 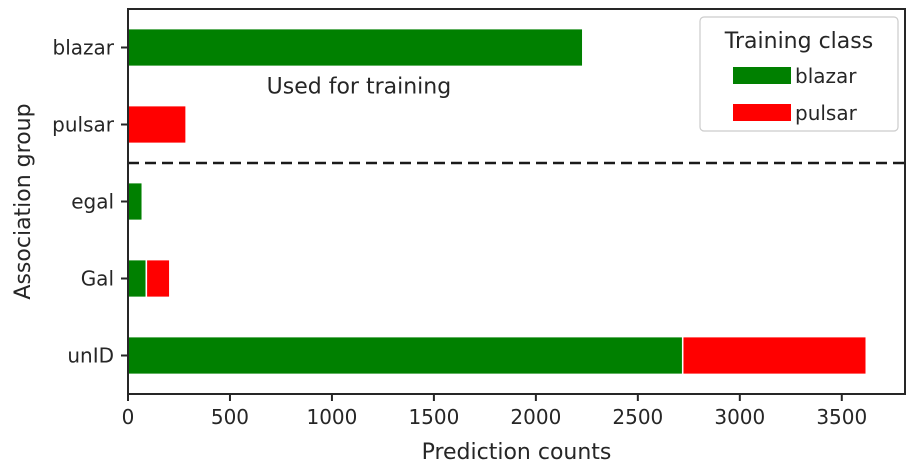 What do you see at coordinates (84, 48) in the screenshot?
I see `y-tick-label: blazar` at bounding box center [84, 48].